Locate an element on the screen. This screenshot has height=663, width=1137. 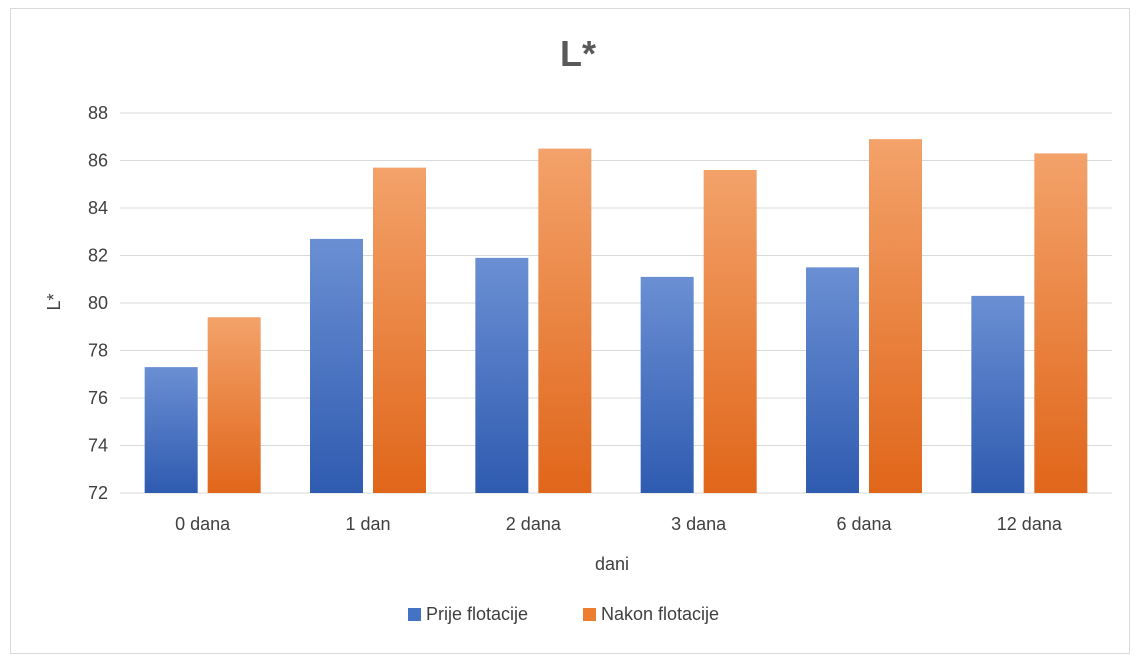
x-tick-label: 0 dana is located at coordinates (203, 524).